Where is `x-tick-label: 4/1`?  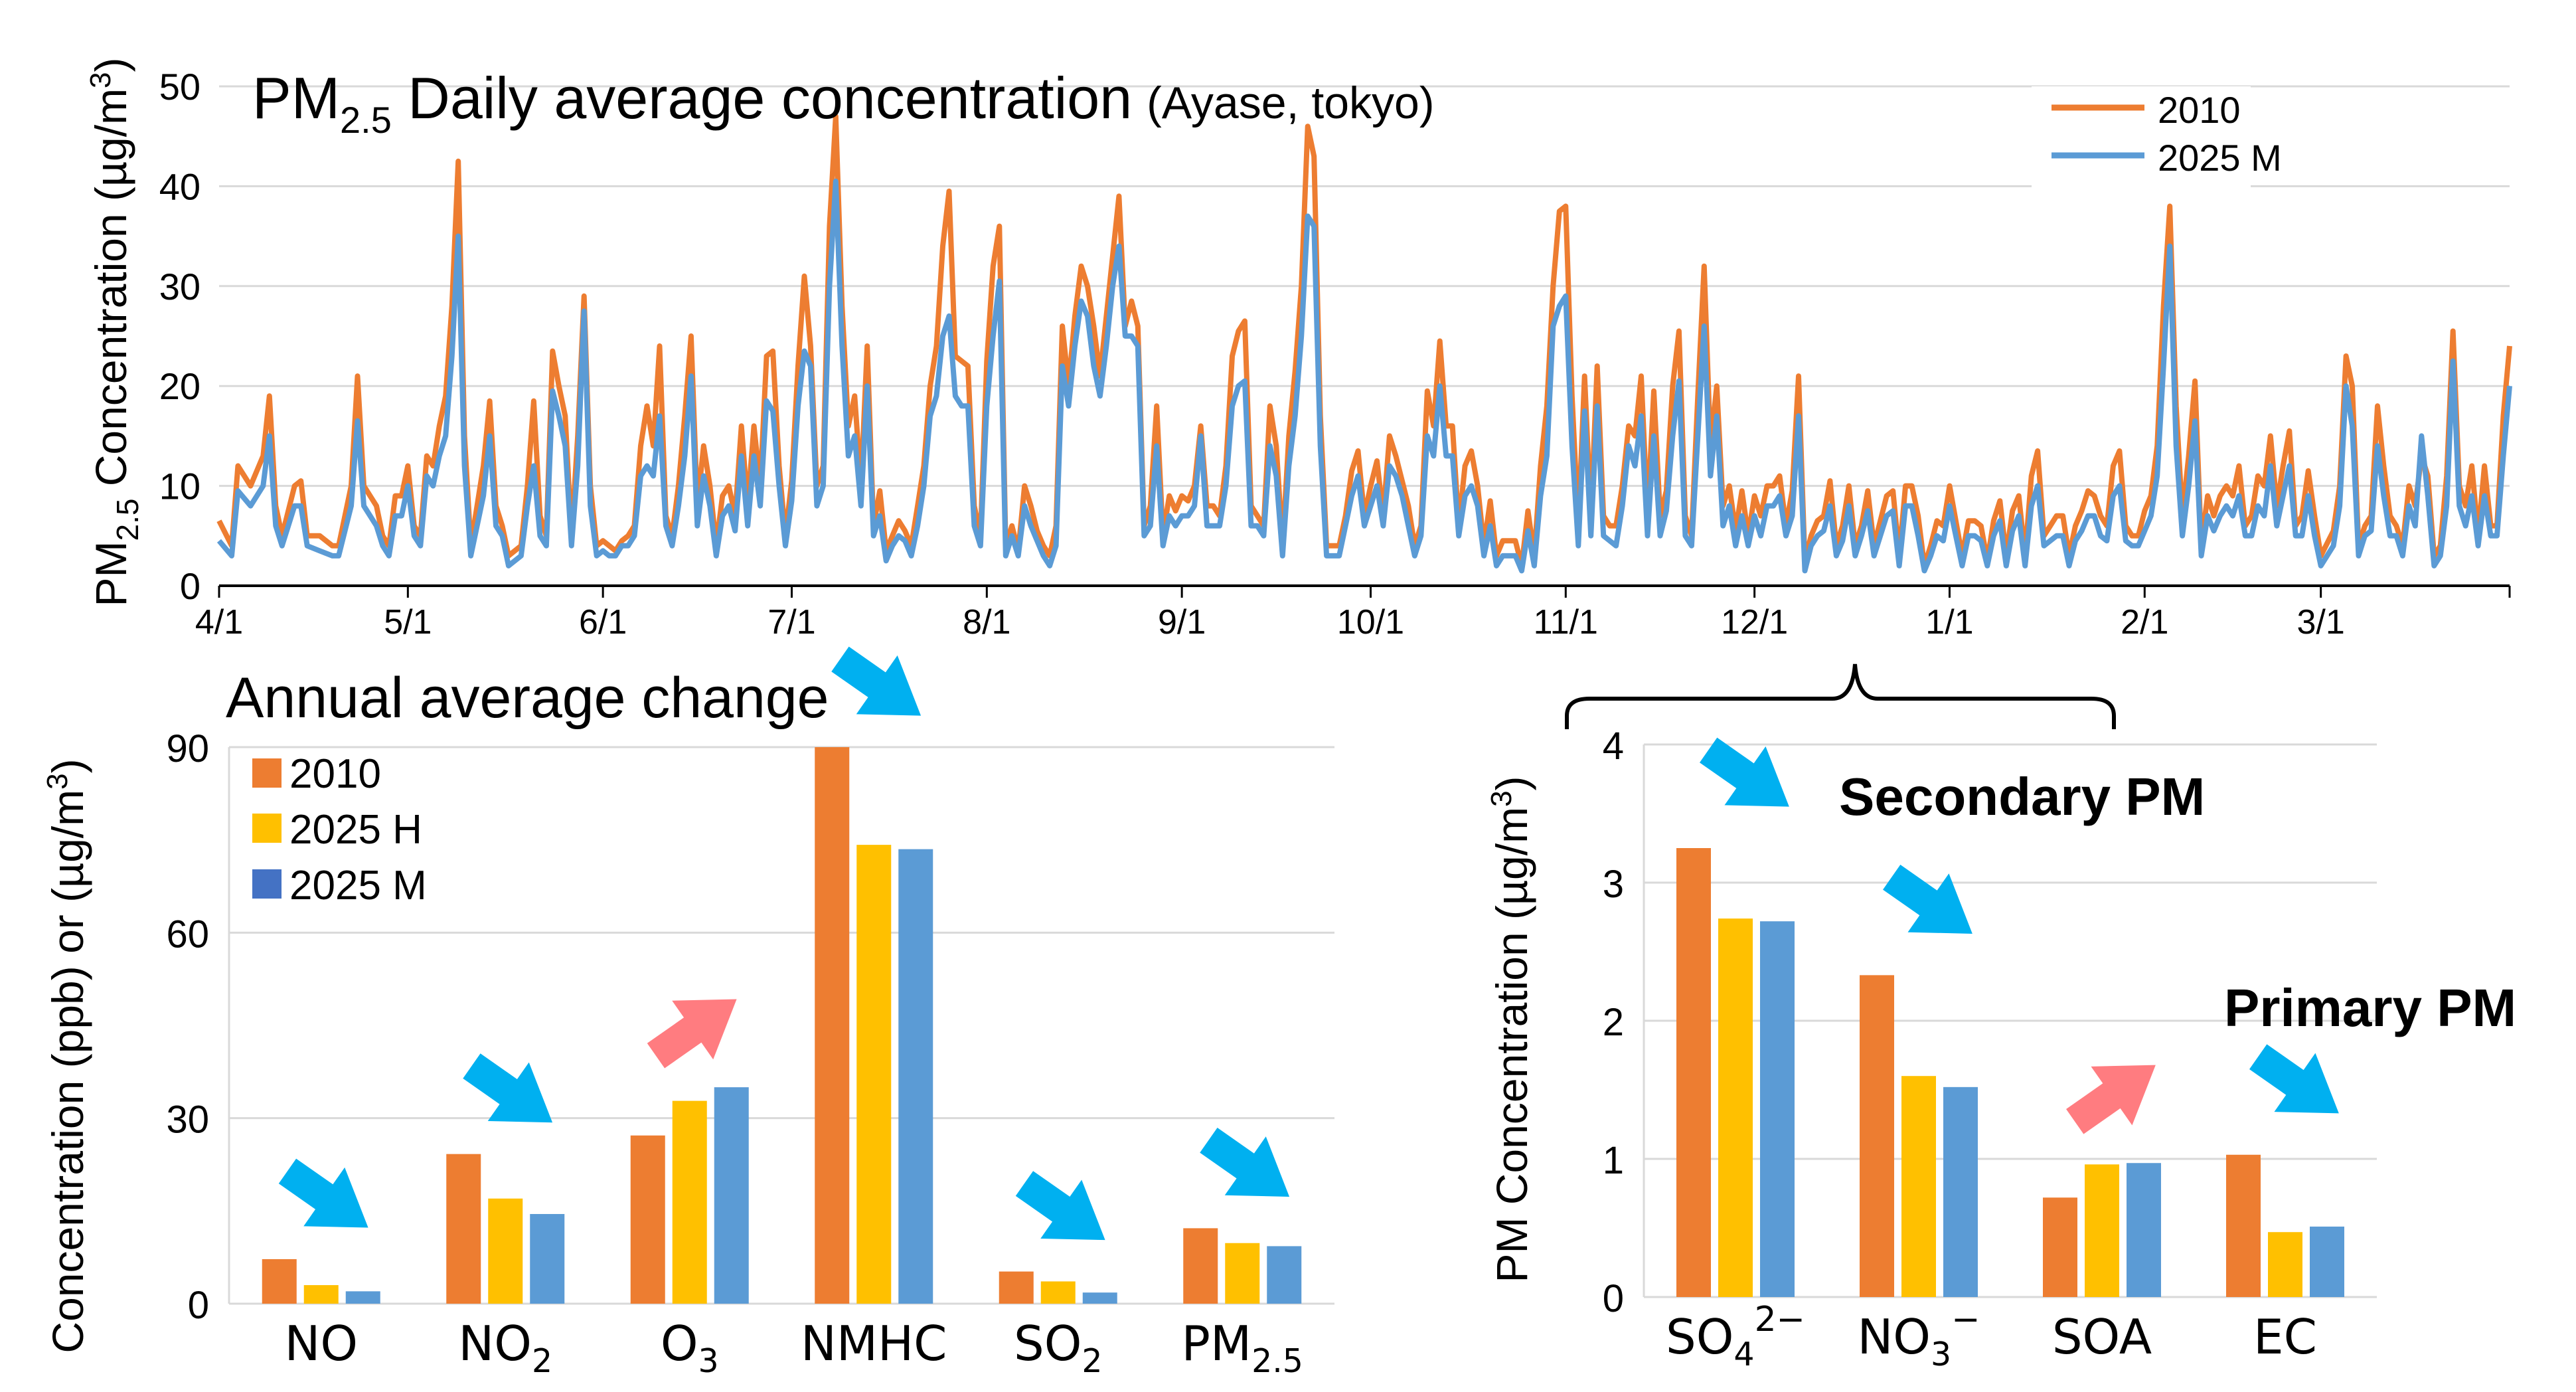 x-tick-label: 4/1 is located at coordinates (219, 622).